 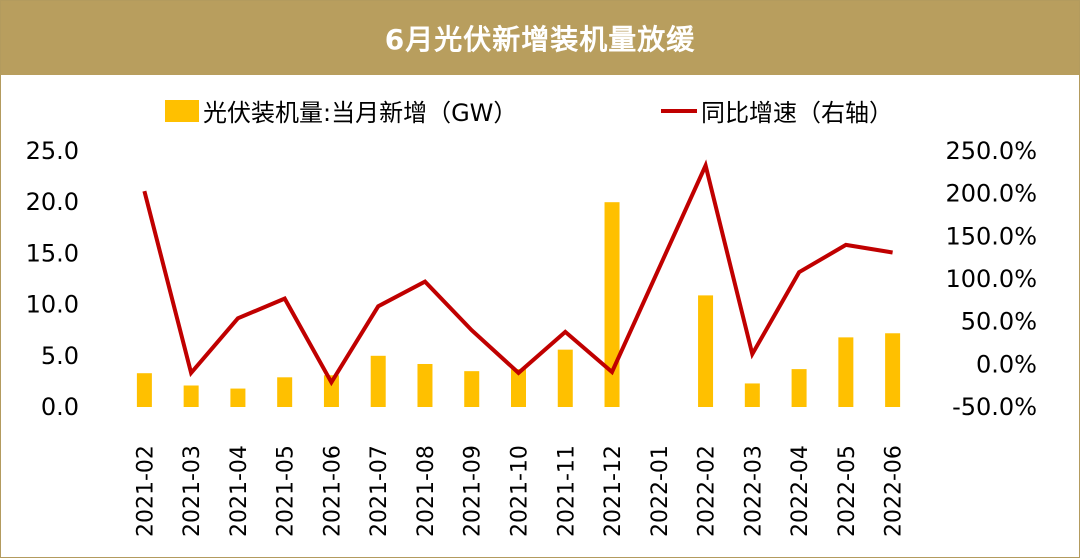 I want to click on y-left-tick-label: 10.0, so click(x=52, y=305).